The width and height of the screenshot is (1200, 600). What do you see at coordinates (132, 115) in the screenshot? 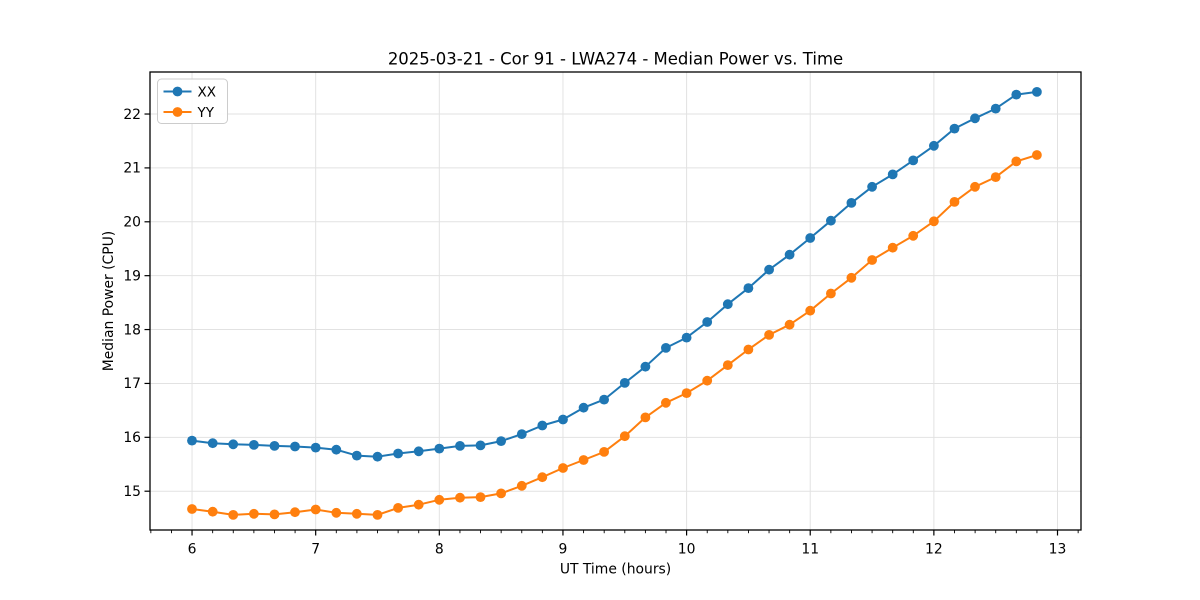
I see `y-tick-label: 22` at bounding box center [132, 115].